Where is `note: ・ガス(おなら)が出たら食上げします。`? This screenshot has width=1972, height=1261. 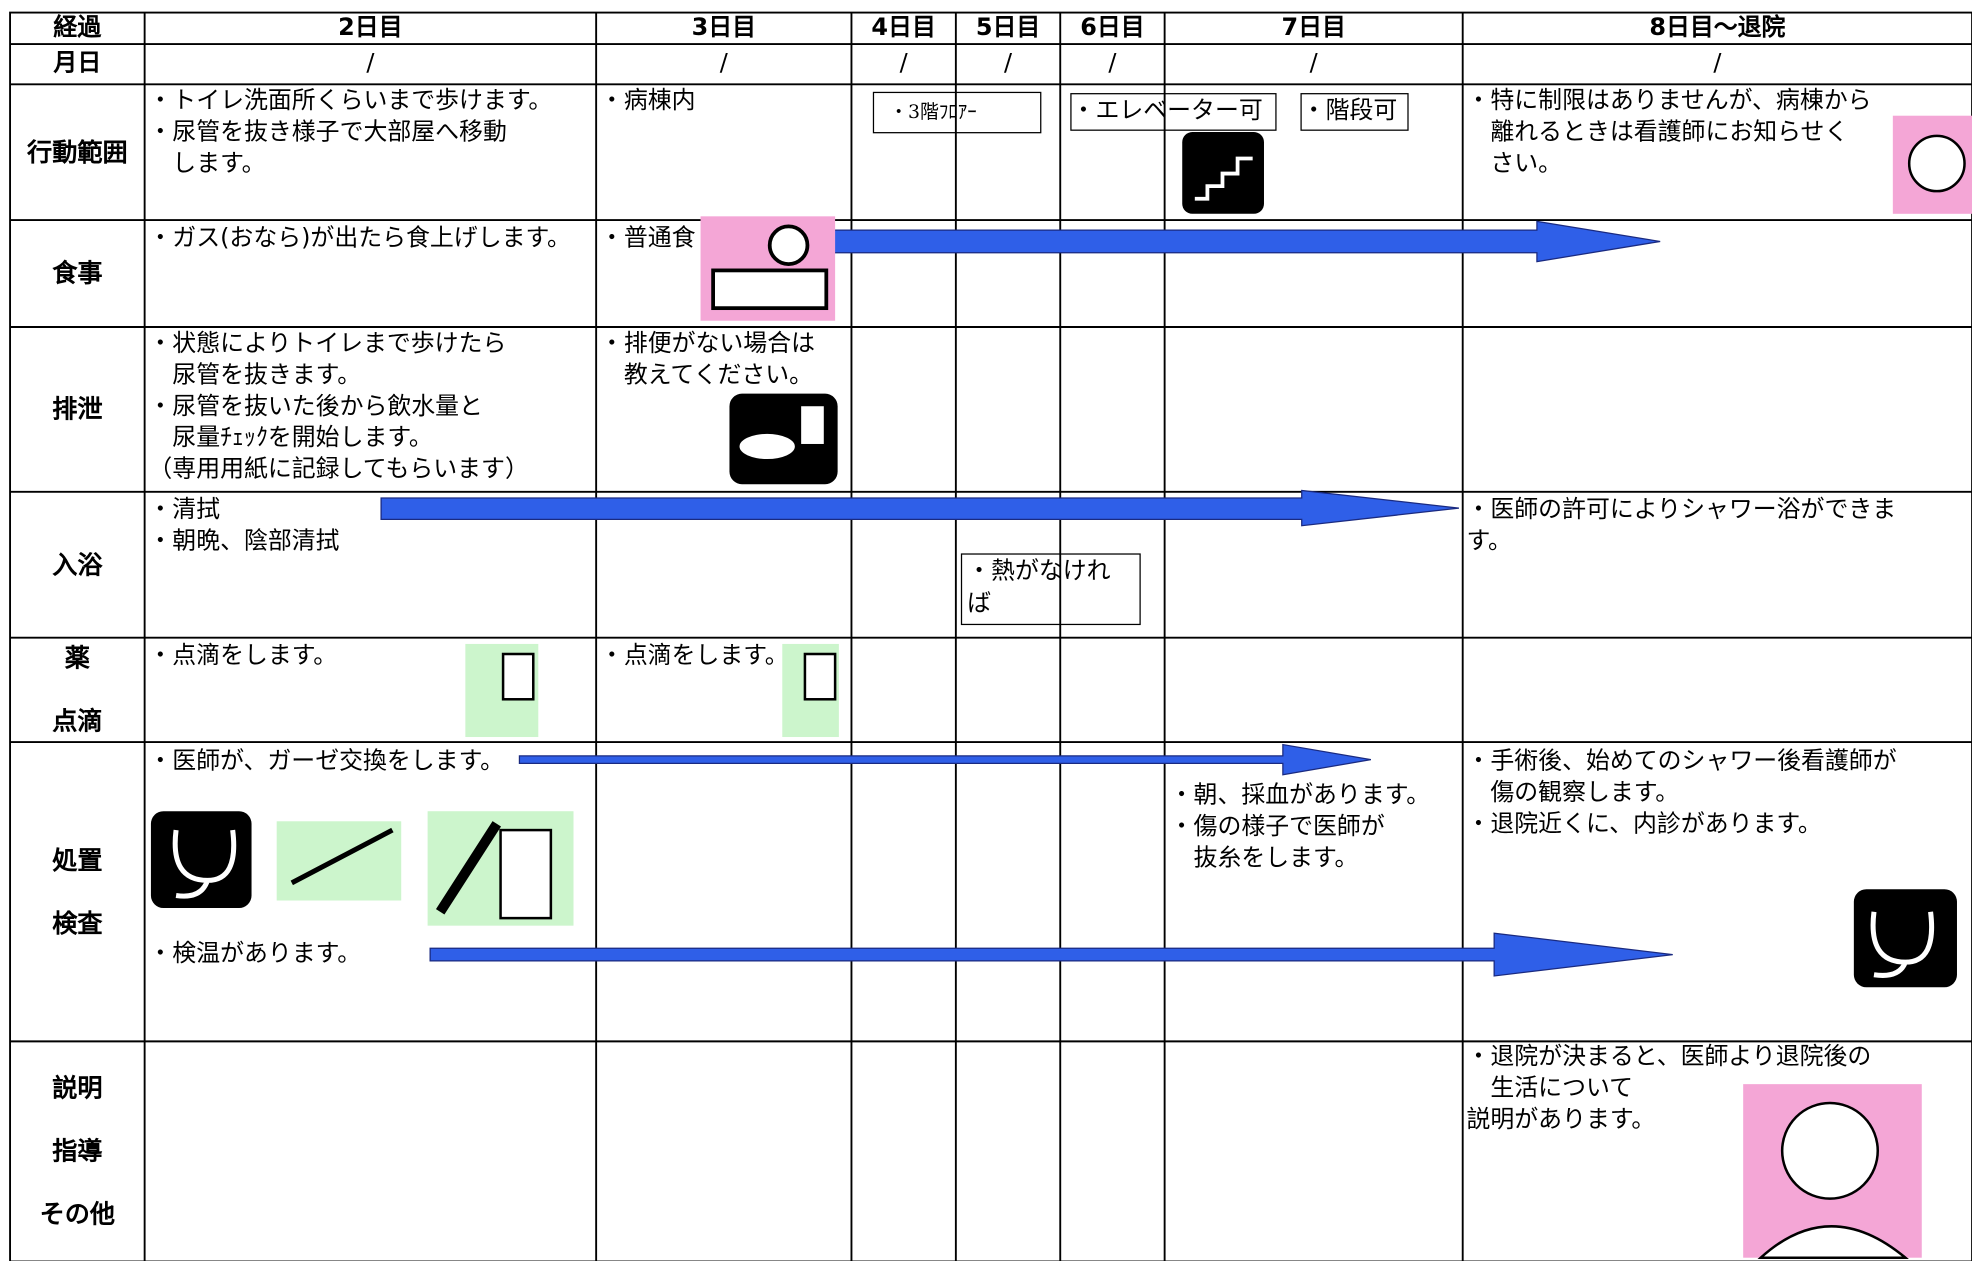 note: ・ガス(おなら)が出たら食上げします。 is located at coordinates (359, 237).